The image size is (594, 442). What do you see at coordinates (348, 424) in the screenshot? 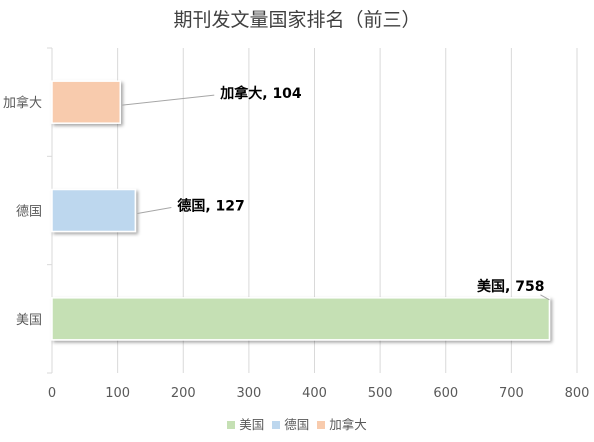
I see `legend-label: 加拿大` at bounding box center [348, 424].